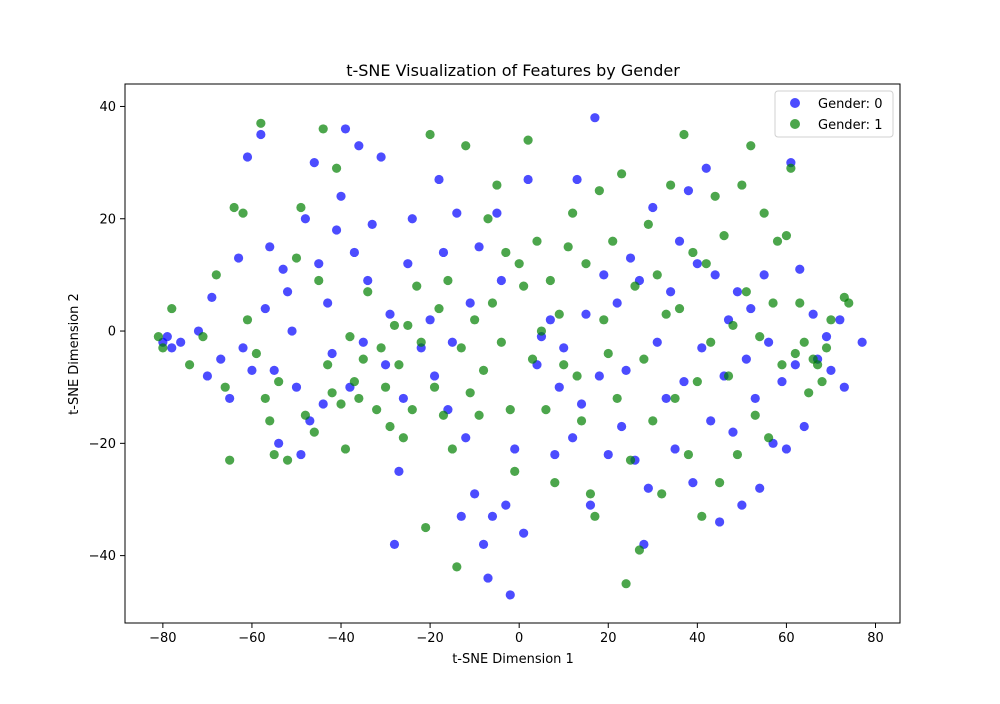 Image resolution: width=1000 pixels, height=704 pixels. What do you see at coordinates (834, 114) in the screenshot?
I see `legend: Gender: 0 Gender: 1` at bounding box center [834, 114].